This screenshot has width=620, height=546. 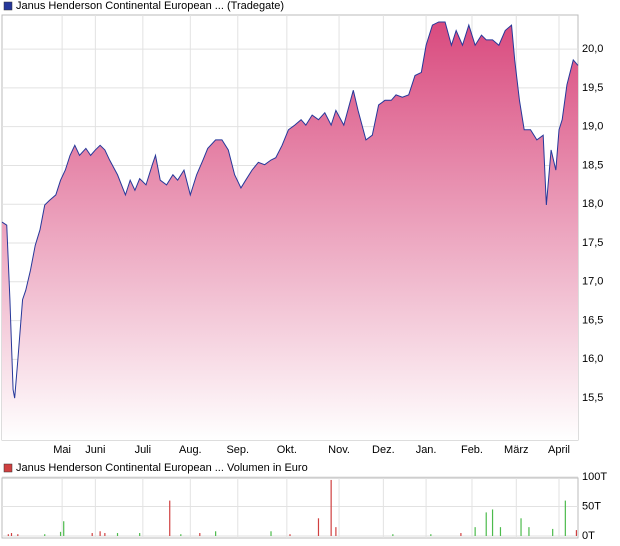 I want to click on y-tick-label: 17,0, so click(x=592, y=282).